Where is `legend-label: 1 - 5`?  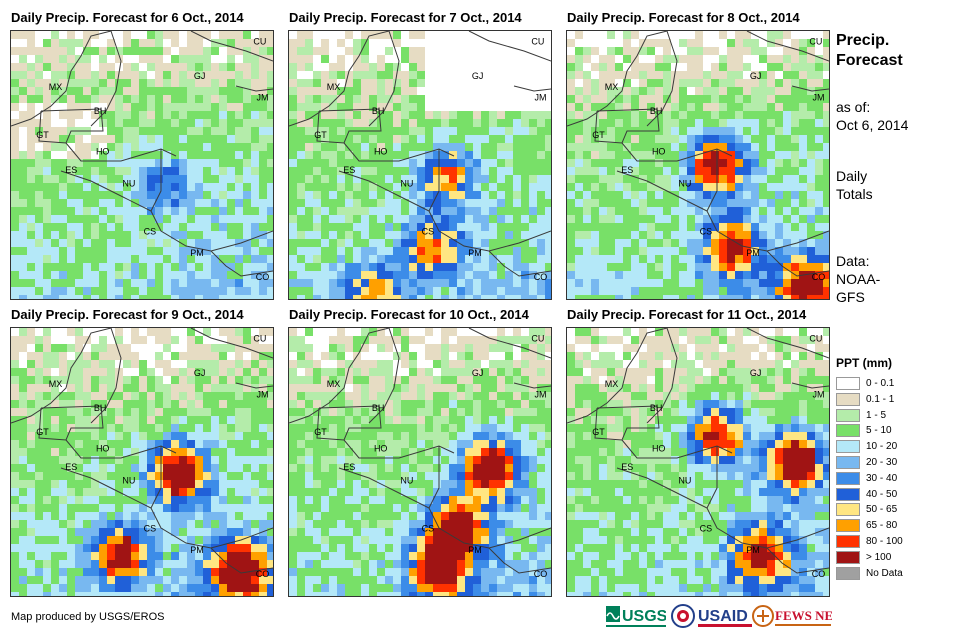
legend-label: 1 - 5 is located at coordinates (876, 415).